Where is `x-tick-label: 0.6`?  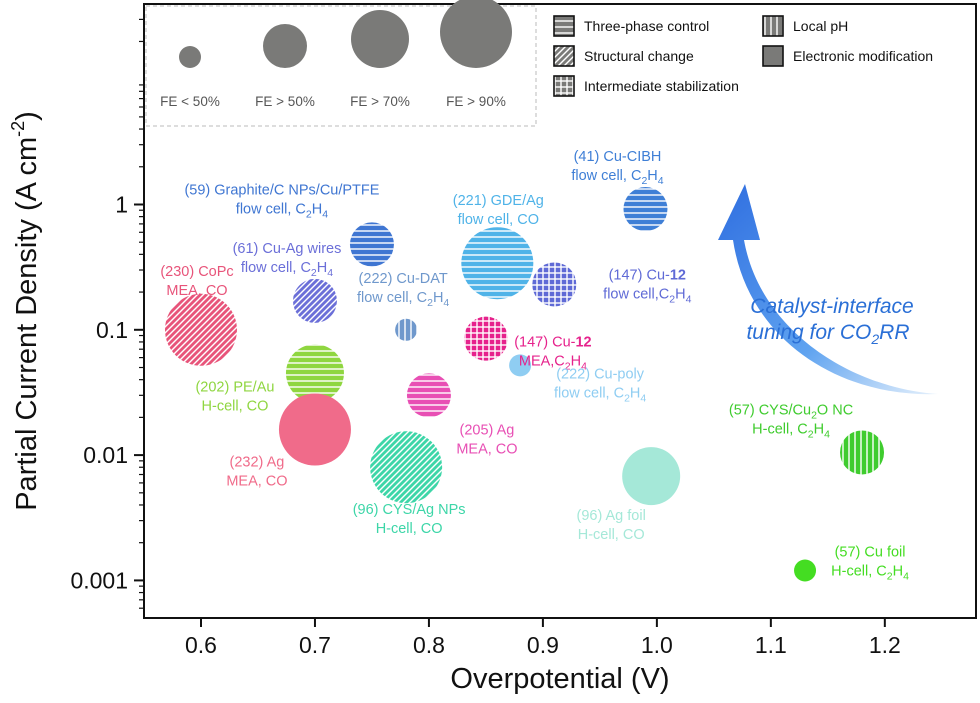
x-tick-label: 0.6 is located at coordinates (201, 645).